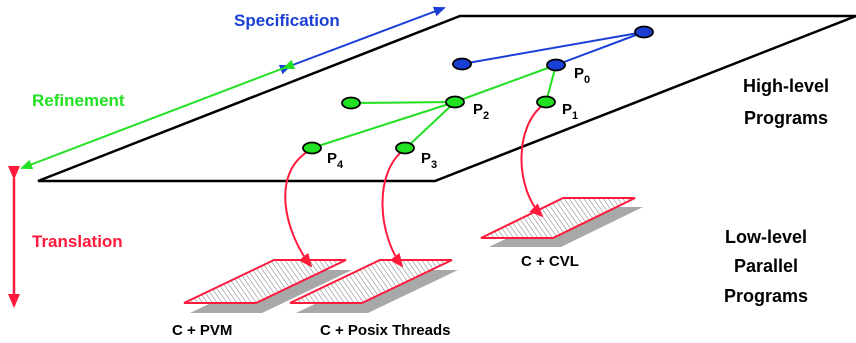 The image size is (856, 343). Describe the element at coordinates (786, 86) in the screenshot. I see `svg-text: High-level` at that location.